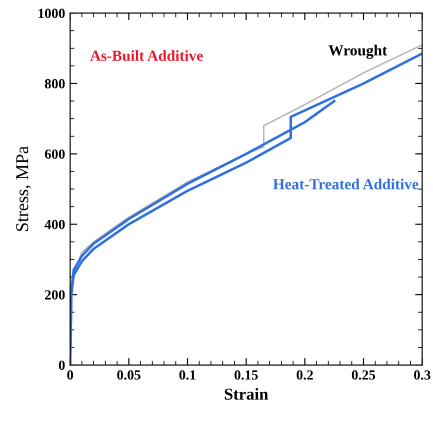  What do you see at coordinates (358, 51) in the screenshot?
I see `annotation: Wrought` at bounding box center [358, 51].